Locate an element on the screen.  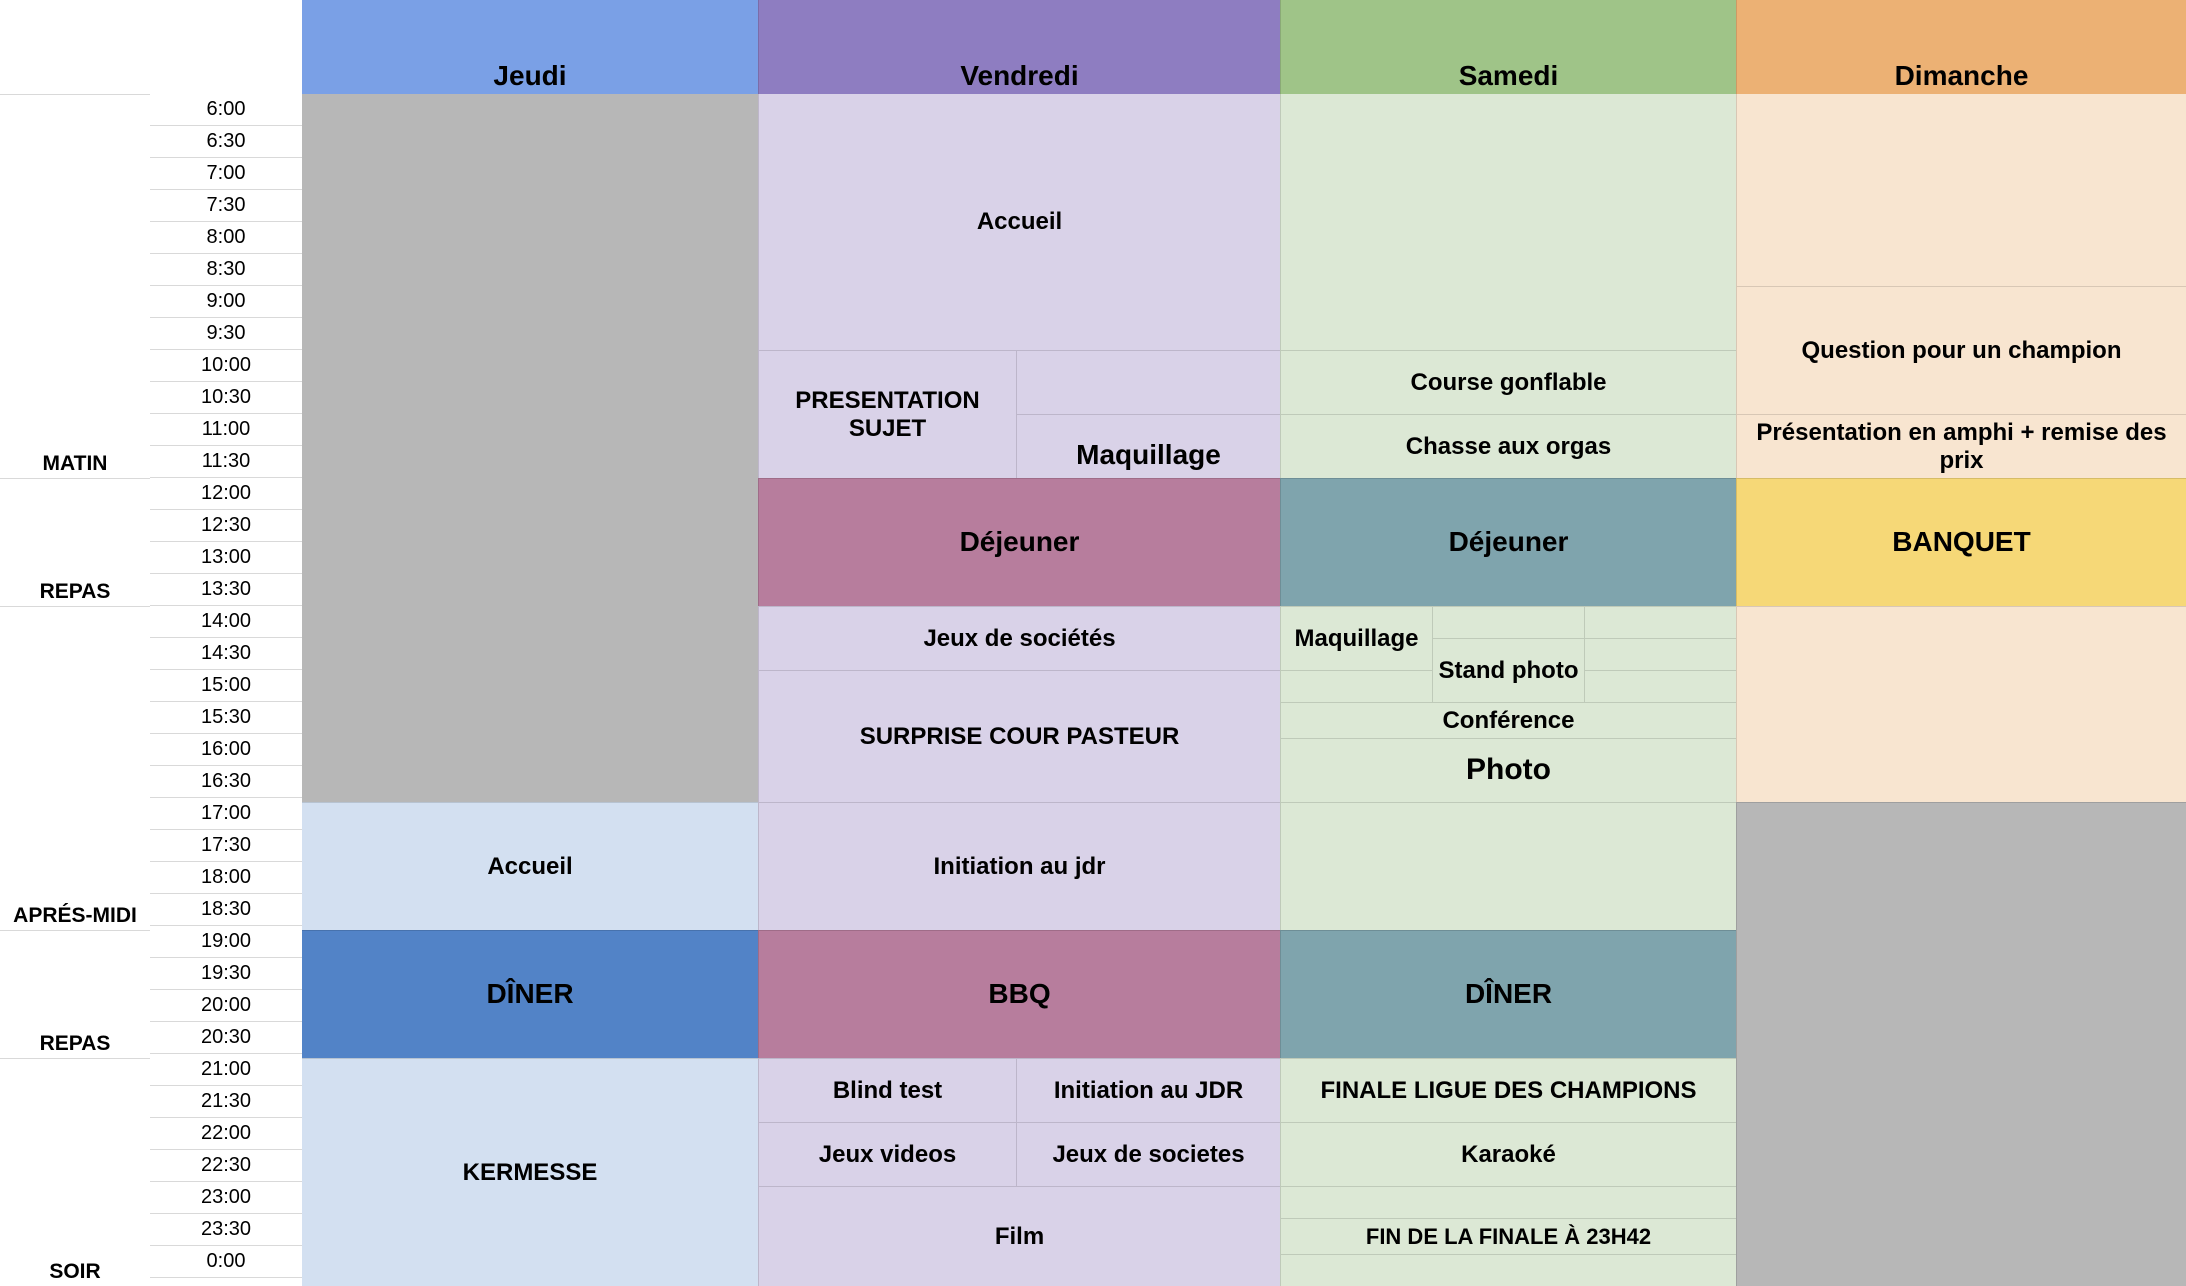
header-samedi: Samedi is located at coordinates (1508, 47).